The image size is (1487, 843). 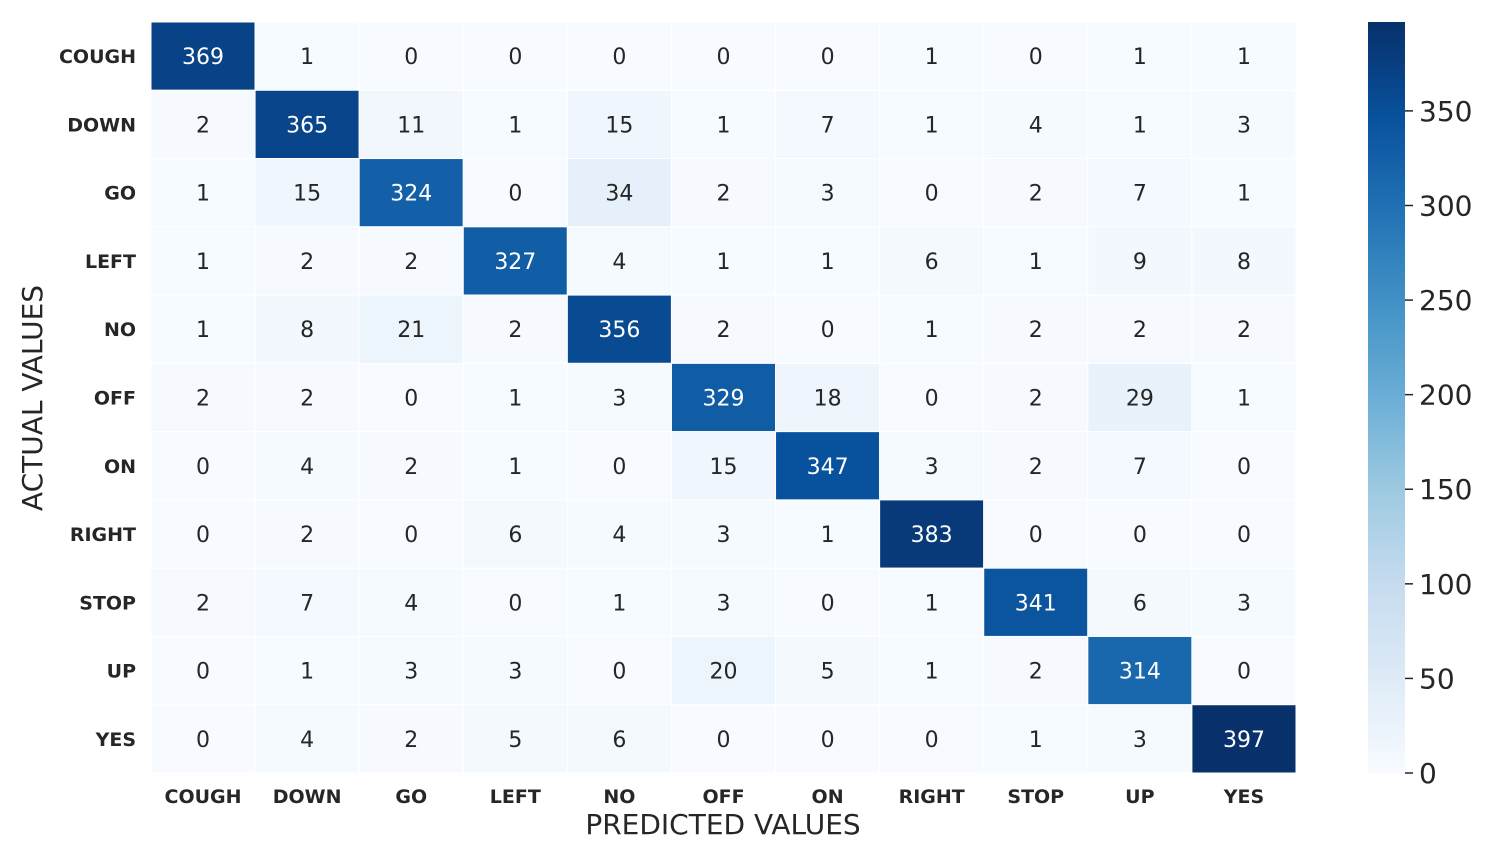 What do you see at coordinates (1445, 489) in the screenshot?
I see `colorbar-tick-label: 150` at bounding box center [1445, 489].